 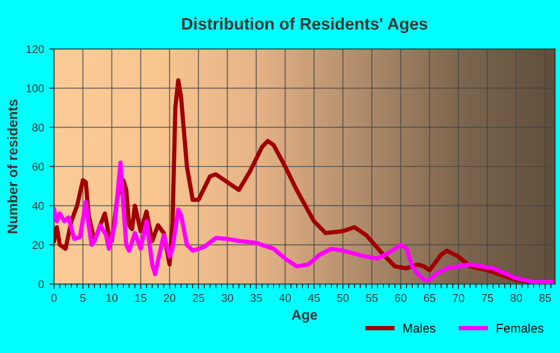 I want to click on legend-label: Males, so click(x=420, y=328).